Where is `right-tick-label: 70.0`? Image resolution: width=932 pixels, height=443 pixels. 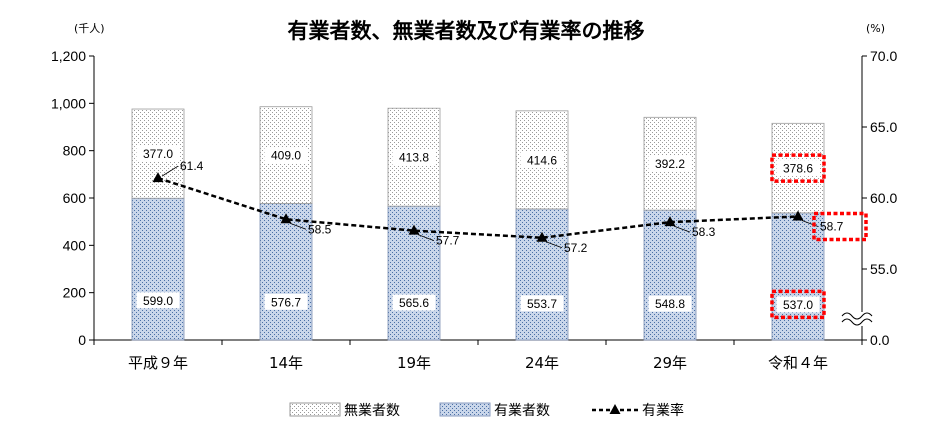
right-tick-label: 70.0 is located at coordinates (883, 56).